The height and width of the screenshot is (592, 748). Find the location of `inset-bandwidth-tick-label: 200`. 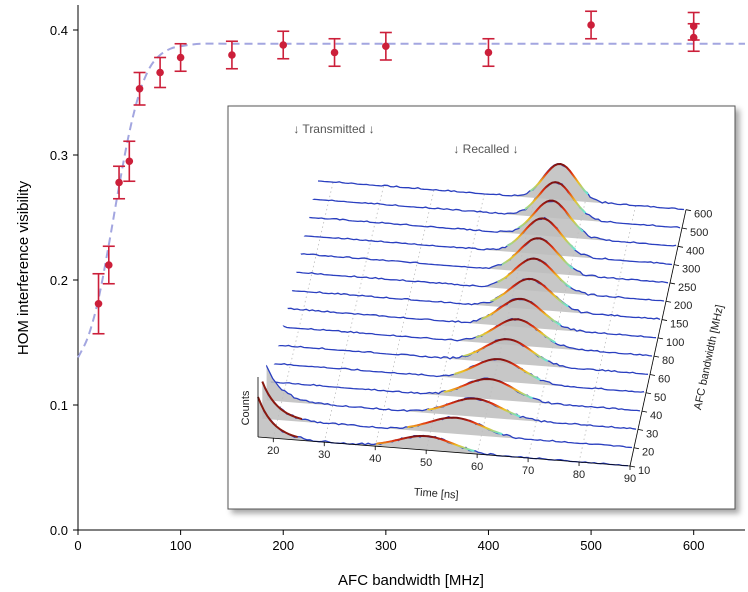

inset-bandwidth-tick-label: 200 is located at coordinates (683, 306).